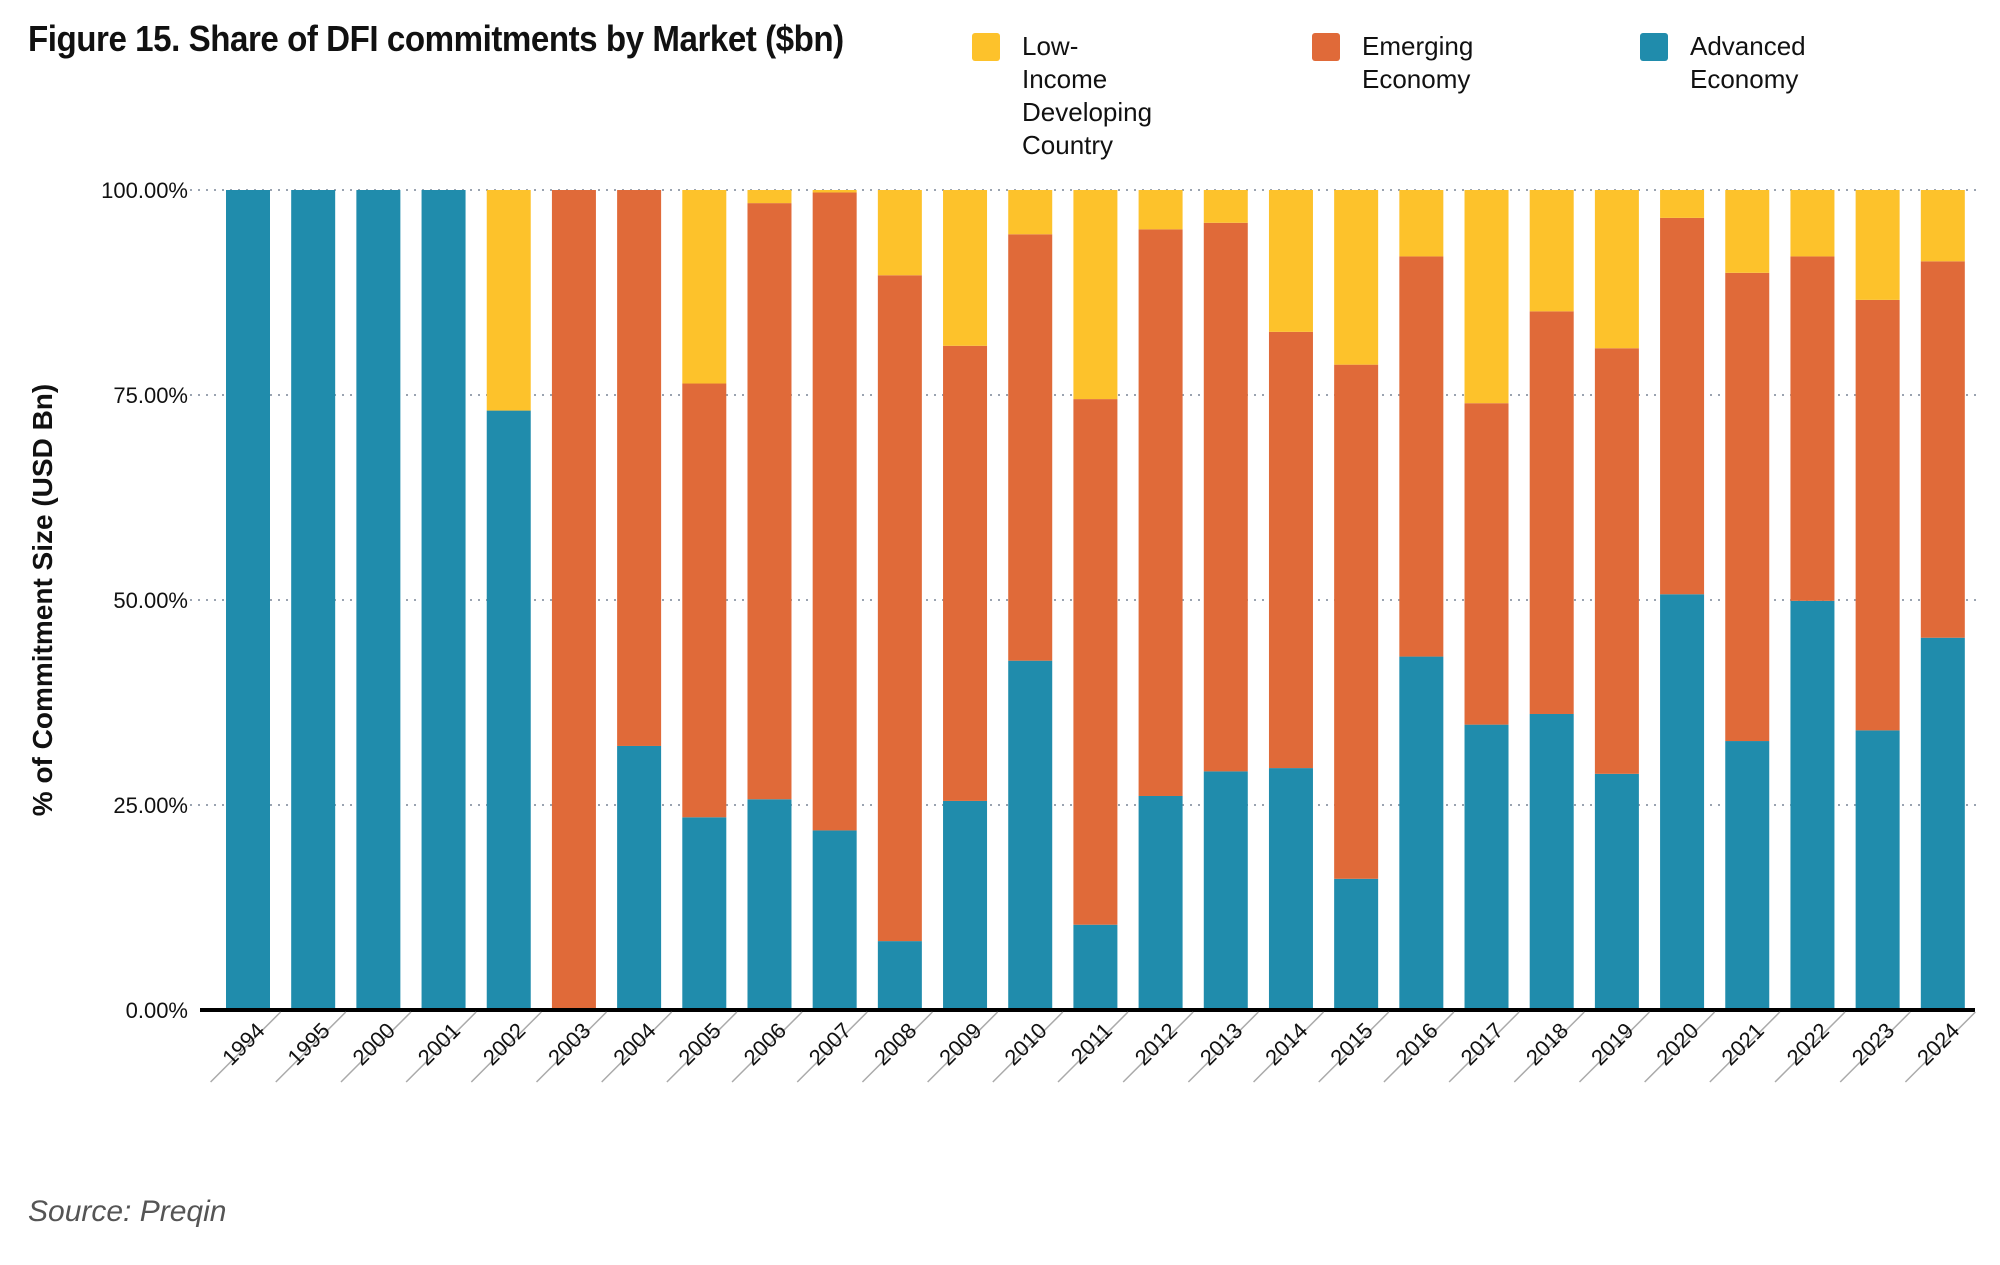 The width and height of the screenshot is (2000, 1265). Describe the element at coordinates (1743, 1044) in the screenshot. I see `x-tick-label: 2021` at that location.